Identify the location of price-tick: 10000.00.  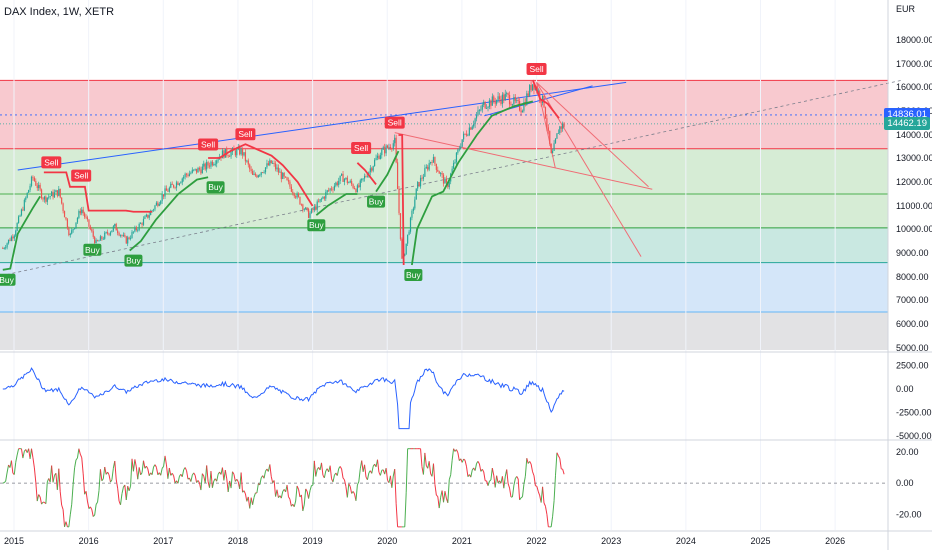
(914, 229).